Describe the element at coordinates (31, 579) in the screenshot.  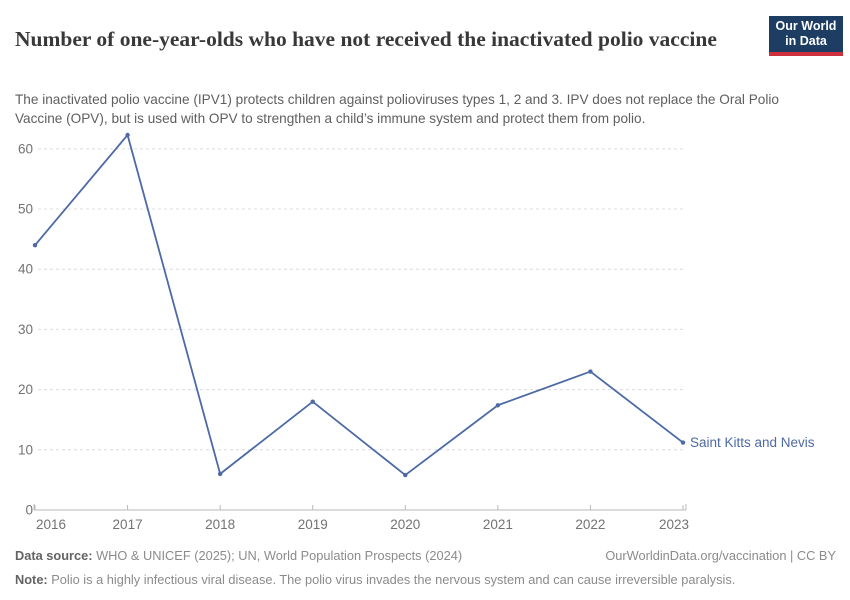
I see `note-label: Note:` at that location.